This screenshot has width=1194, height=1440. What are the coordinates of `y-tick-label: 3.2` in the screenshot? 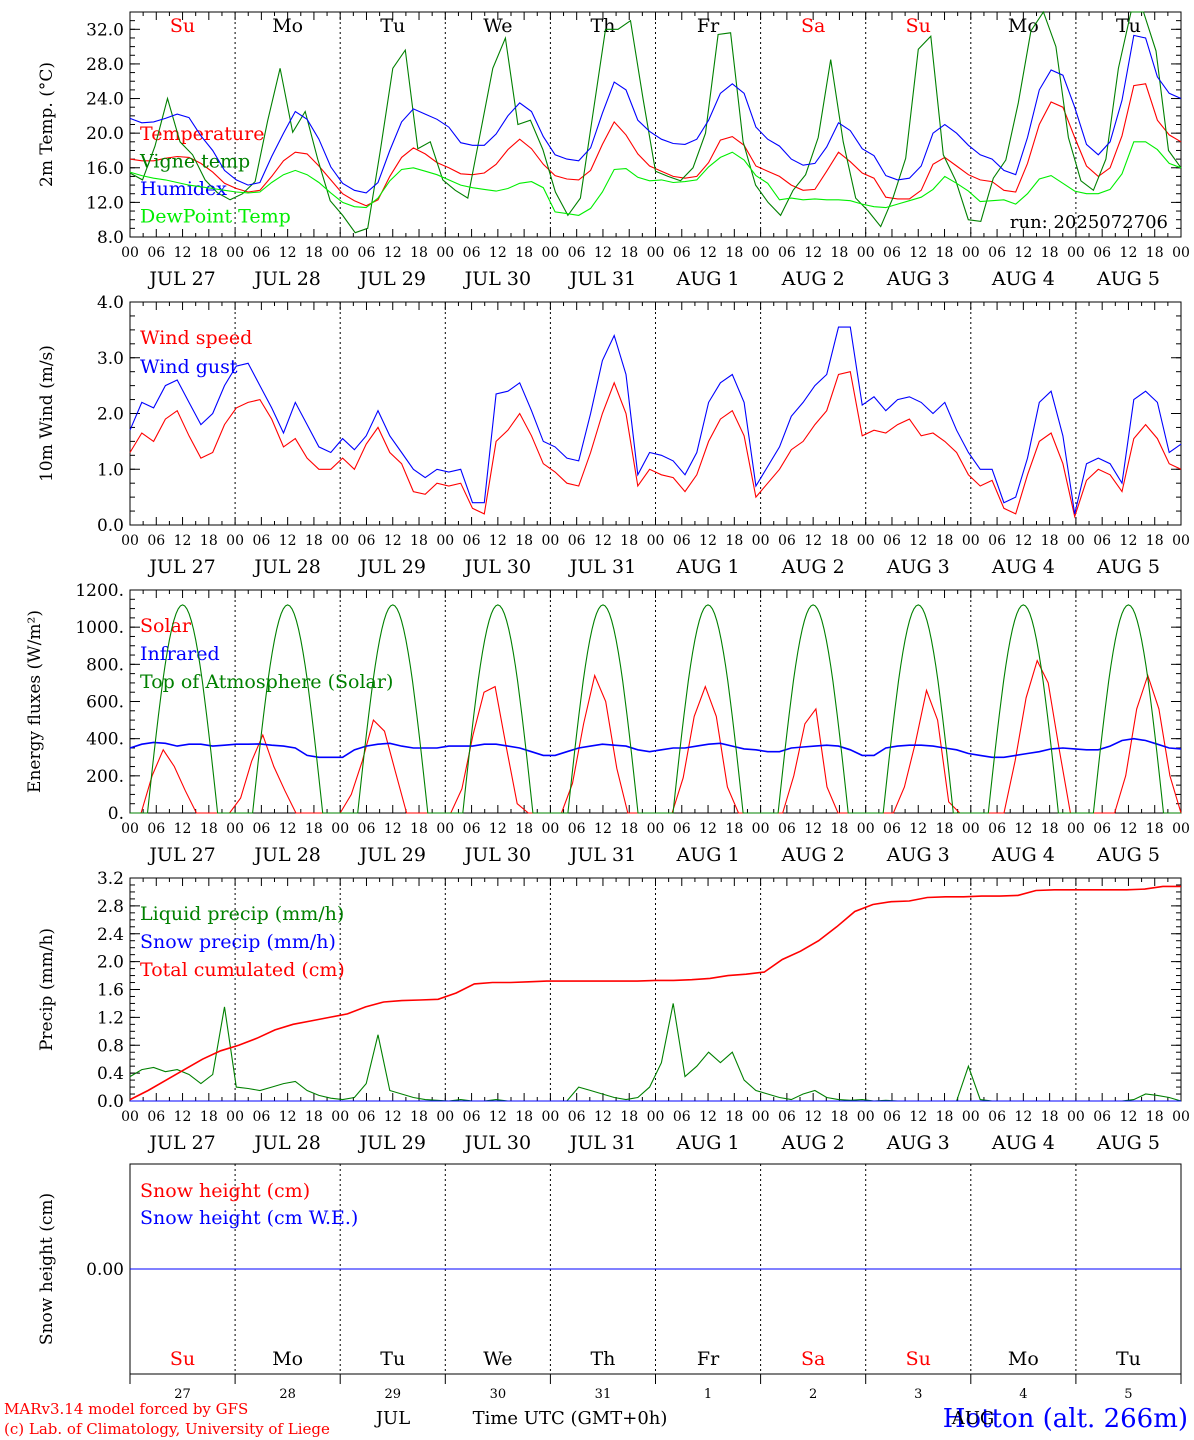 It's located at (110, 879).